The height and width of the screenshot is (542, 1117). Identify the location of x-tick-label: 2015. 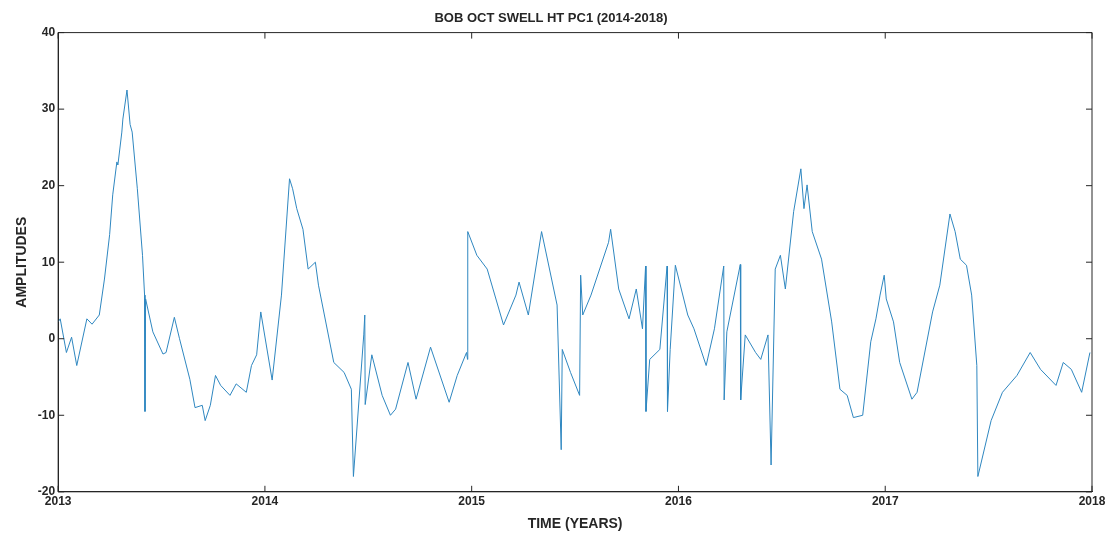
(472, 501).